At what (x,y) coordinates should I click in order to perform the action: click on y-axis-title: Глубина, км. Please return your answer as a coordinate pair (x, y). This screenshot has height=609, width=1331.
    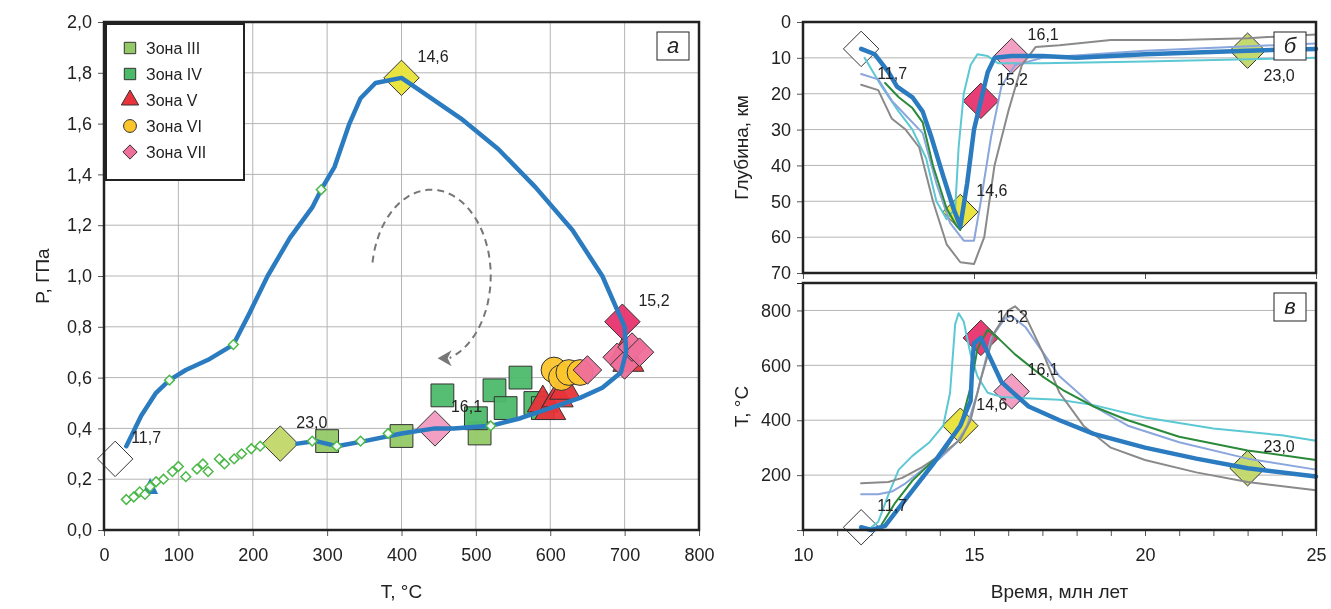
    Looking at the image, I should click on (741, 147).